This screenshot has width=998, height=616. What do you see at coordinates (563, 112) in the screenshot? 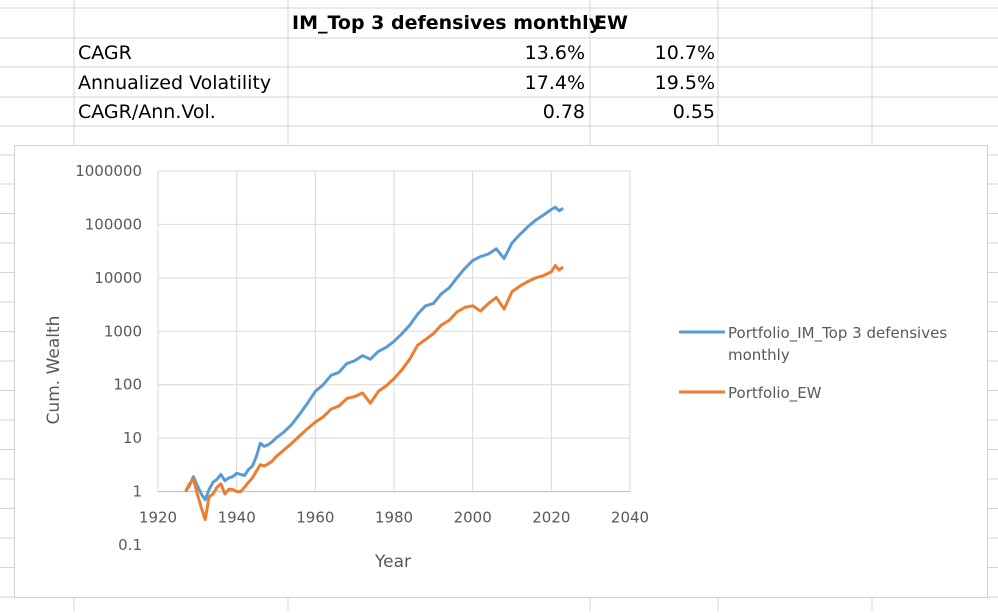
I see `table-cell-portfolio-ratio: 0.78` at bounding box center [563, 112].